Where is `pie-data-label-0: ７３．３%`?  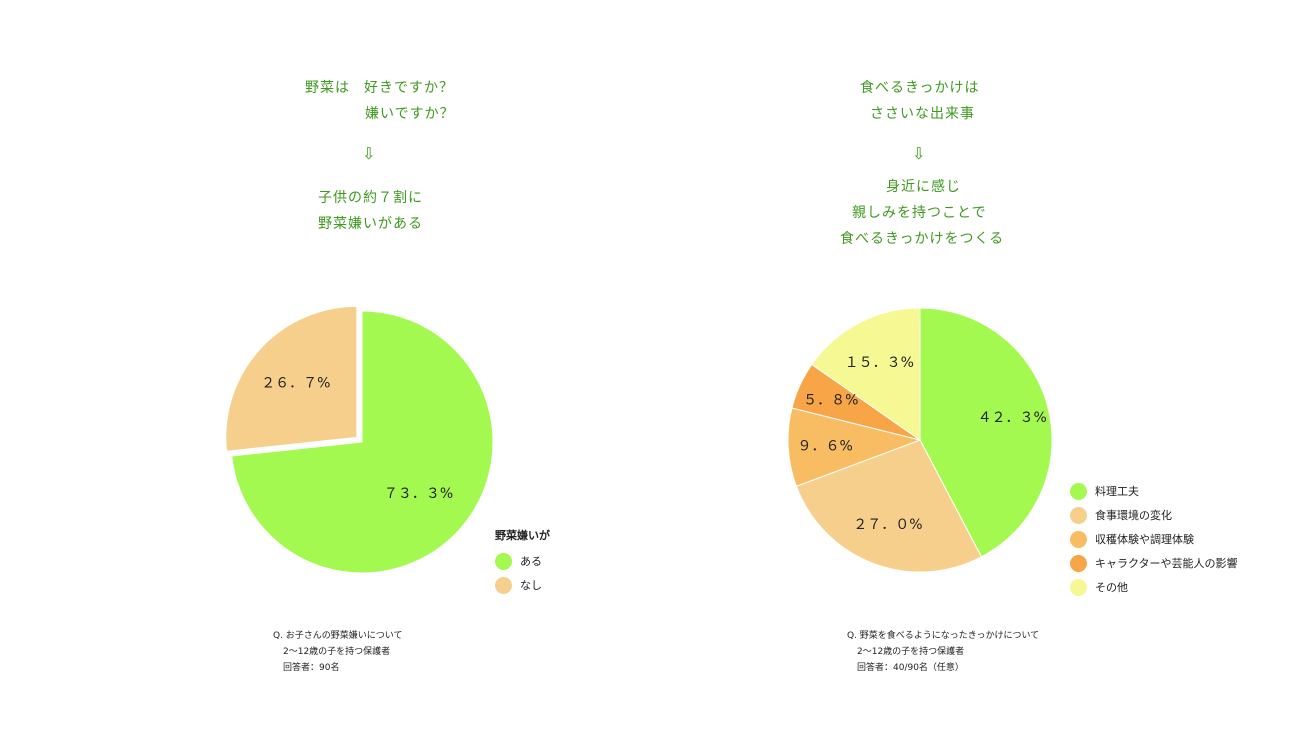
pie-data-label-0: ７３．３% is located at coordinates (418, 494).